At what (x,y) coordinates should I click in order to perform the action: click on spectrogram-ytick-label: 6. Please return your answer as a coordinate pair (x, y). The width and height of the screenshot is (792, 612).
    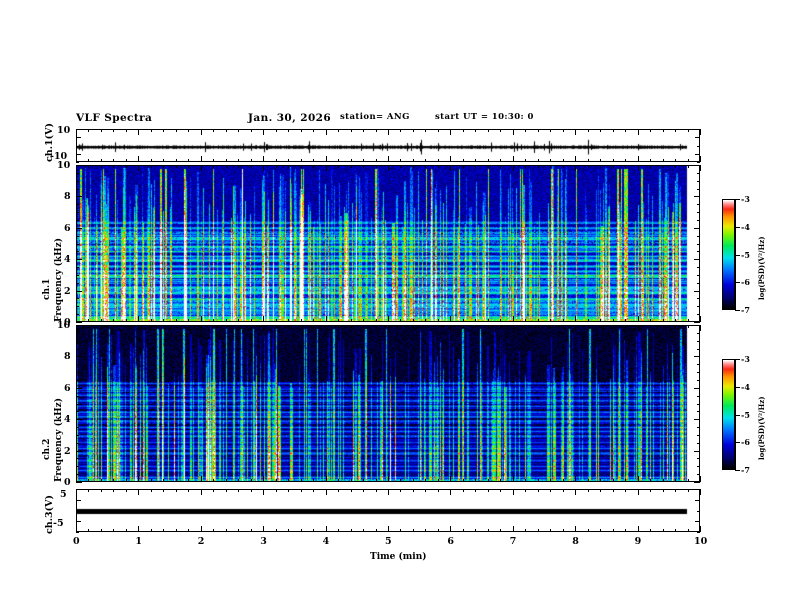
    Looking at the image, I should click on (67, 388).